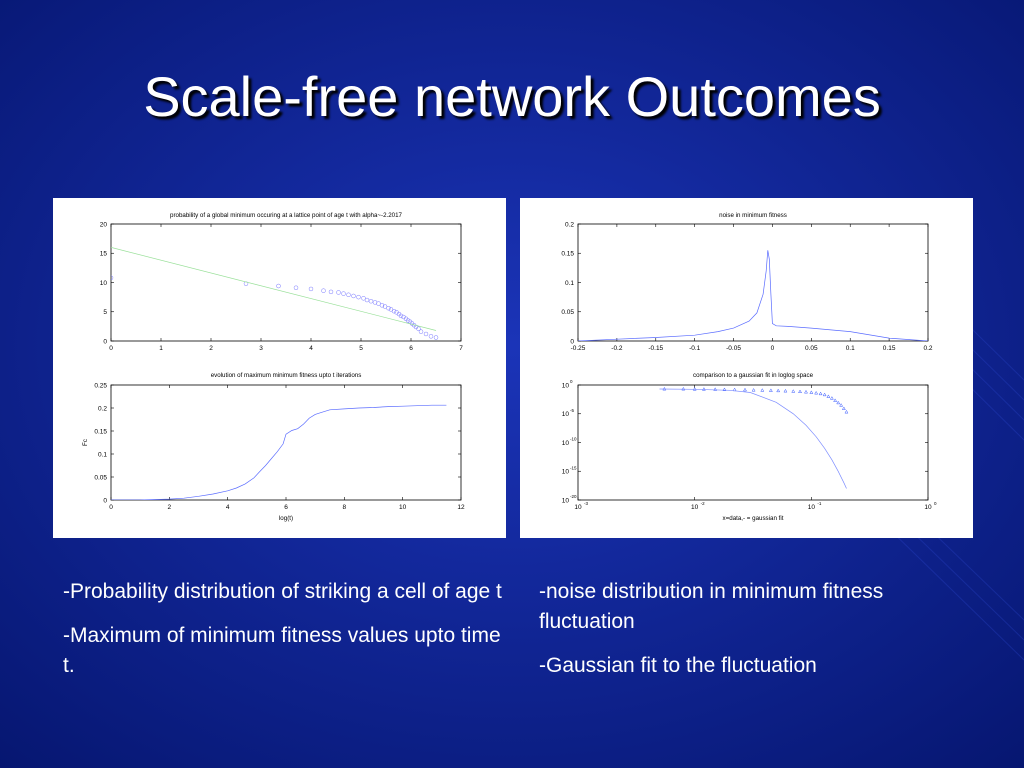 The width and height of the screenshot is (1024, 768). I want to click on slide-title: Scale-free network Outcomes, so click(512, 96).